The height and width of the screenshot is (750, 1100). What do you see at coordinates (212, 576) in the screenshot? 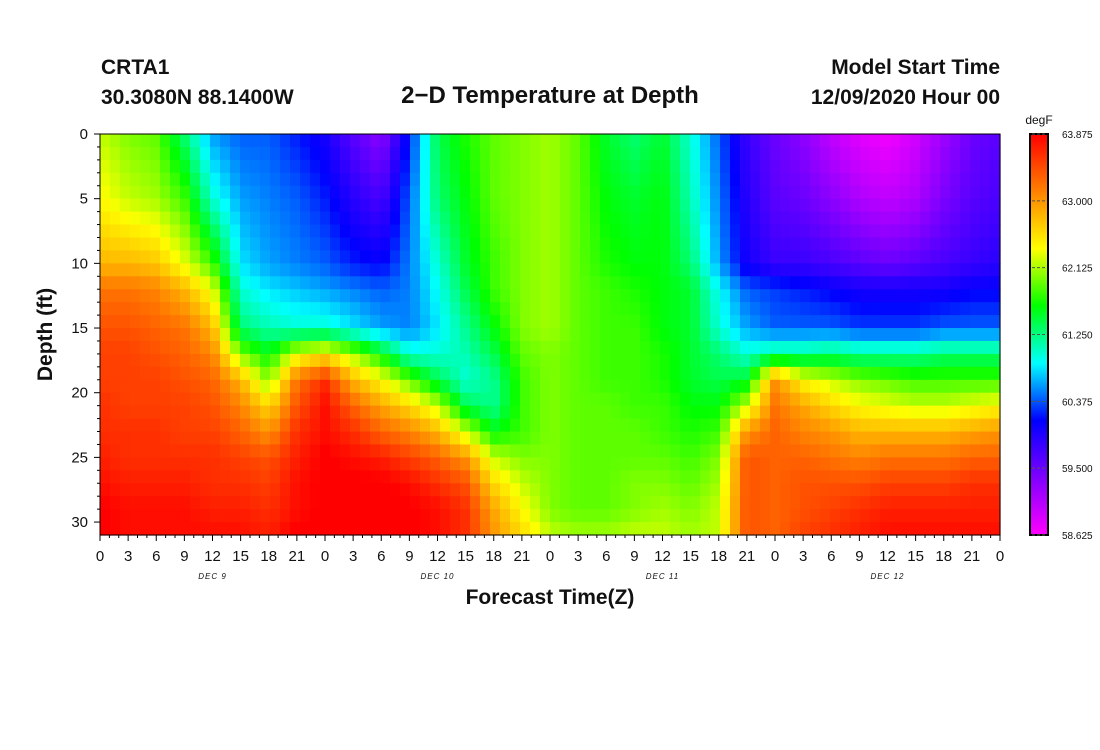
I see `day-label: DEC 9` at bounding box center [212, 576].